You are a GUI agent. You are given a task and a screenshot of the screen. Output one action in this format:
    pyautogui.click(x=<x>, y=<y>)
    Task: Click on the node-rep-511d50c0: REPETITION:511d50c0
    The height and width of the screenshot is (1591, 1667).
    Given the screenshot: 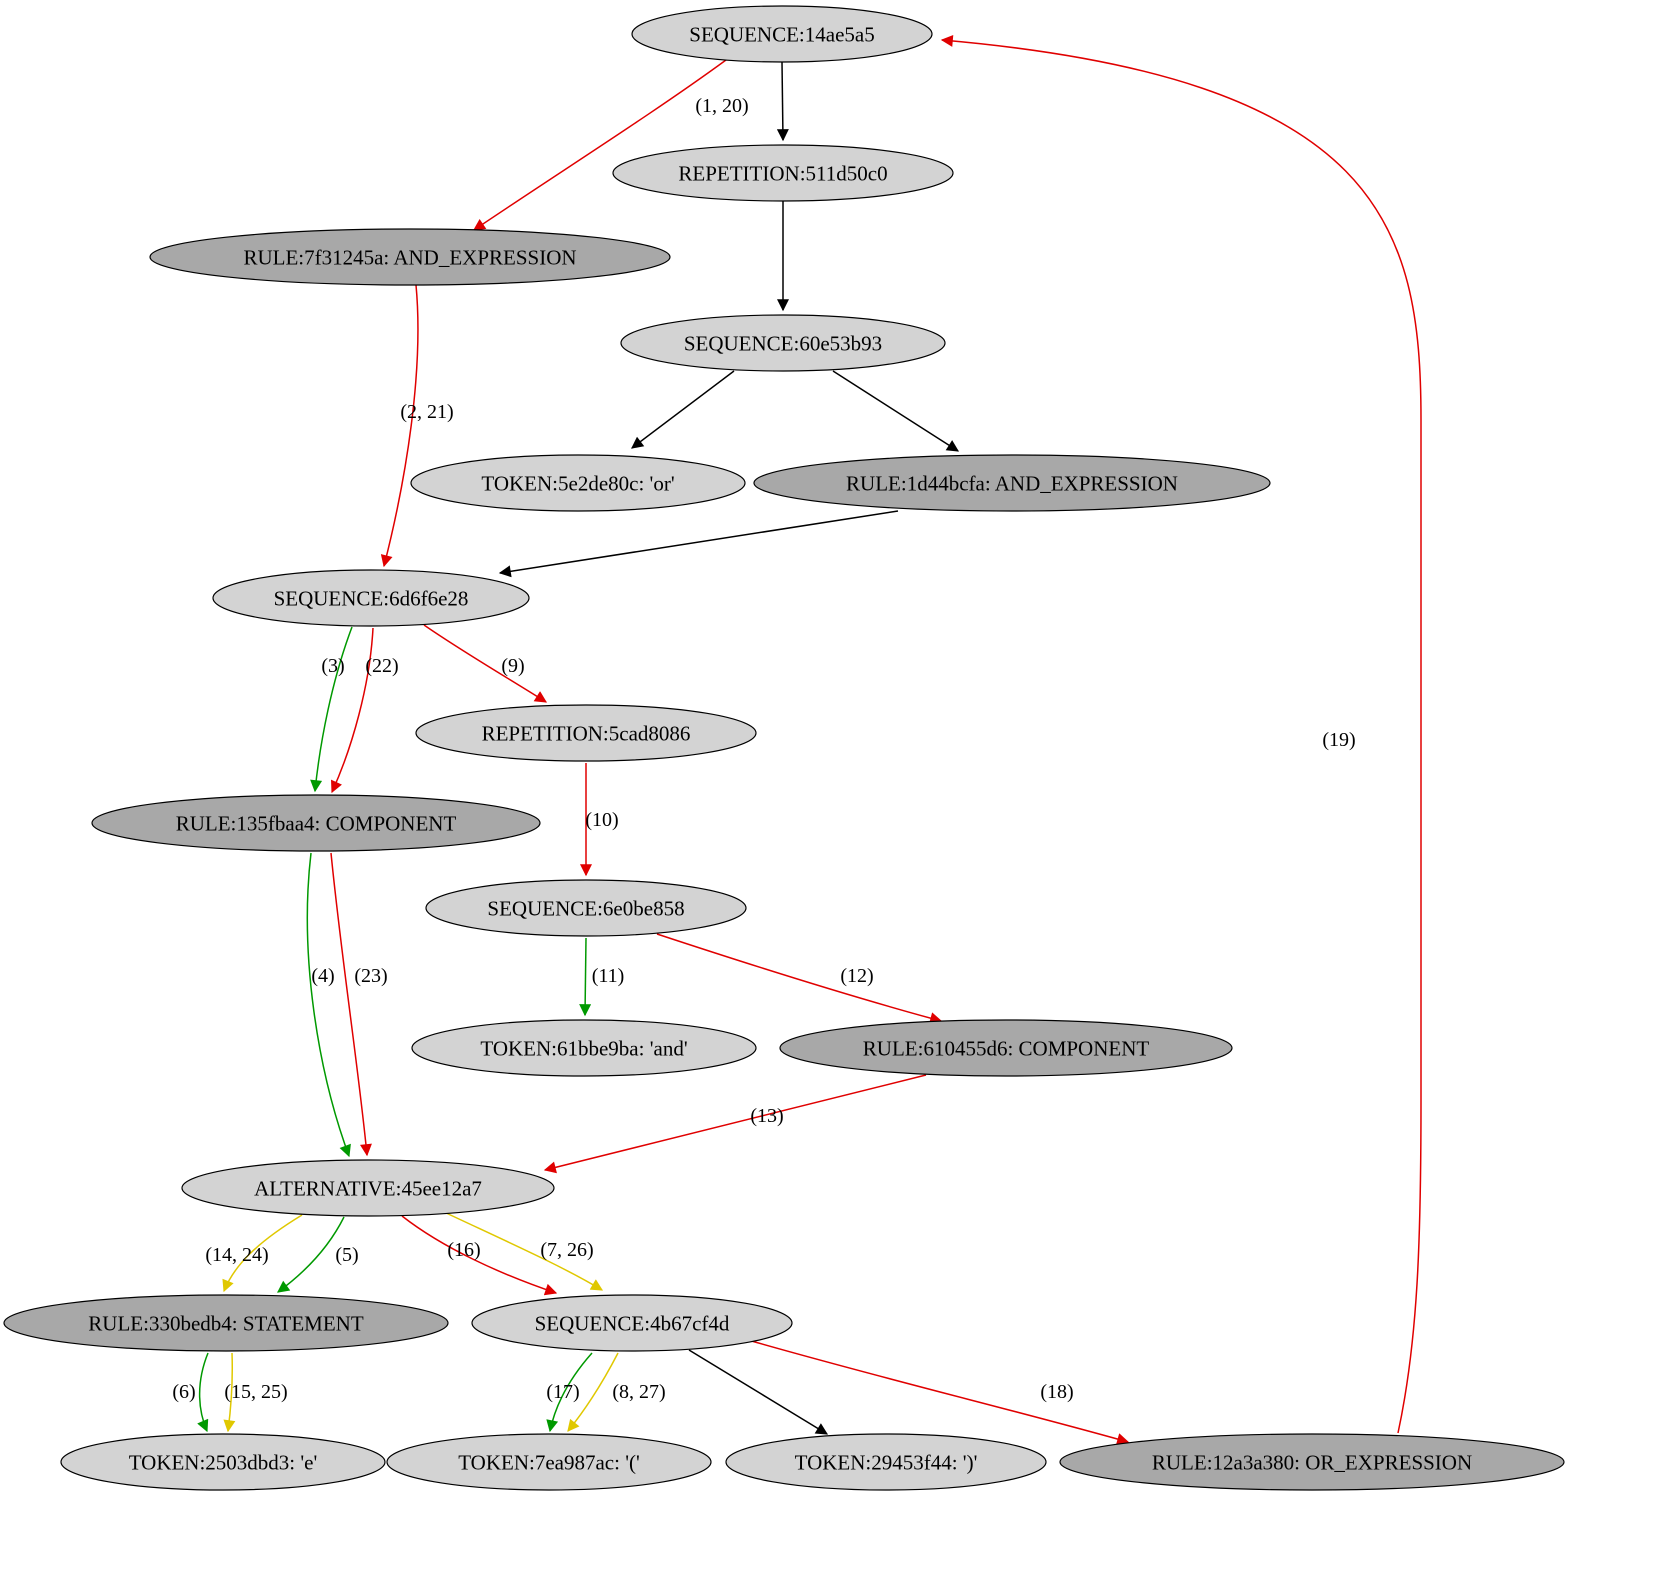 What is the action you would take?
    pyautogui.click(x=783, y=173)
    